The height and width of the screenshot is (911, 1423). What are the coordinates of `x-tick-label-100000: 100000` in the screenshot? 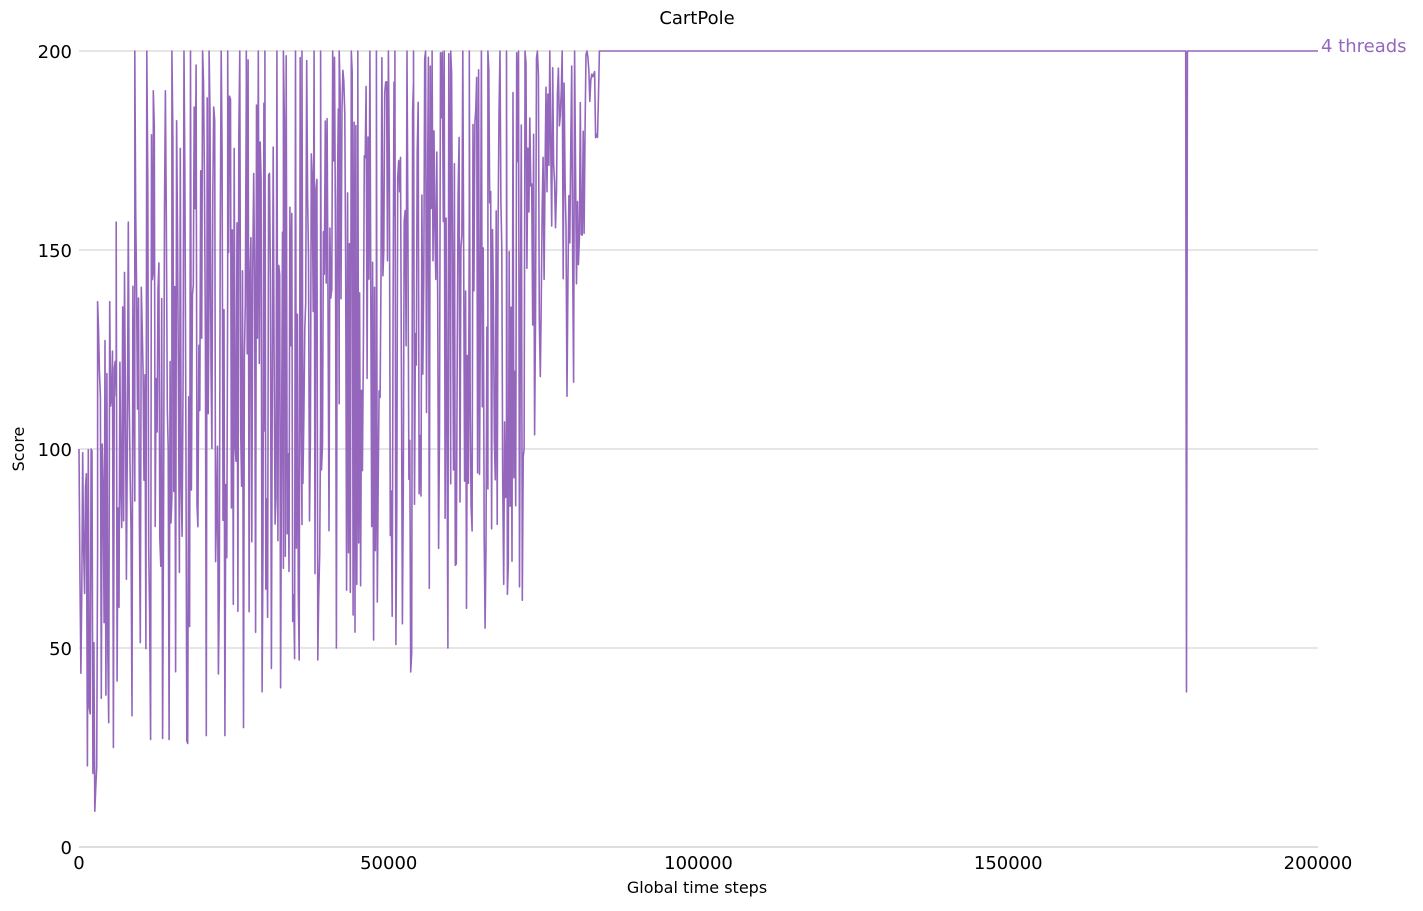 It's located at (698, 863).